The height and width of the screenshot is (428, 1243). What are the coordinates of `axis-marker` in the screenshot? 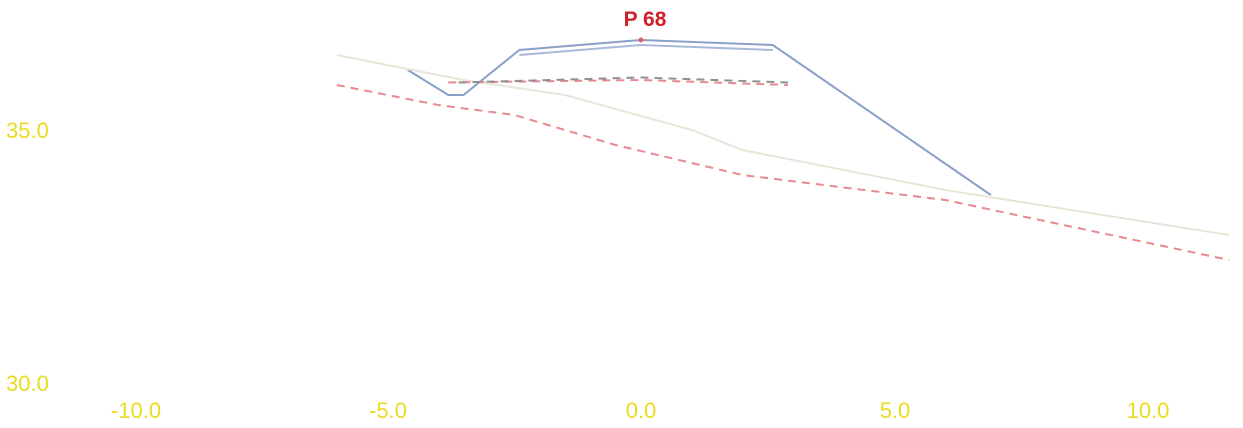 It's located at (641, 40).